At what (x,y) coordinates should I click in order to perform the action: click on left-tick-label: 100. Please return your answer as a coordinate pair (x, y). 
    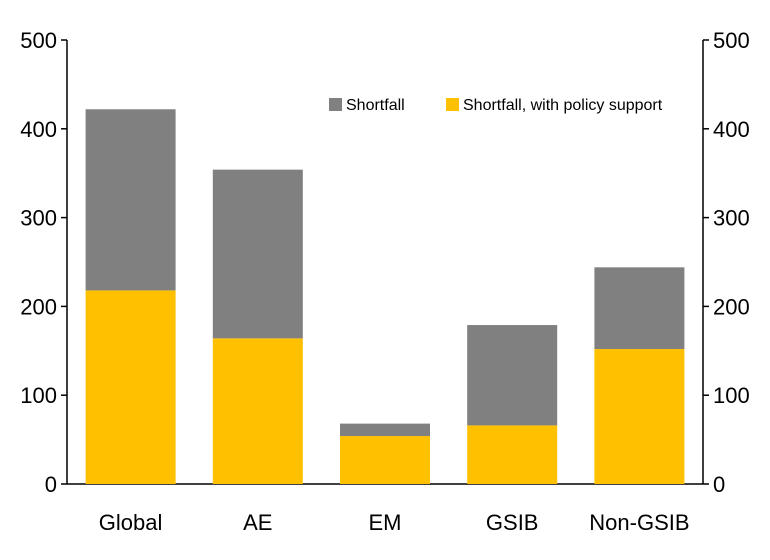
    Looking at the image, I should click on (38, 395).